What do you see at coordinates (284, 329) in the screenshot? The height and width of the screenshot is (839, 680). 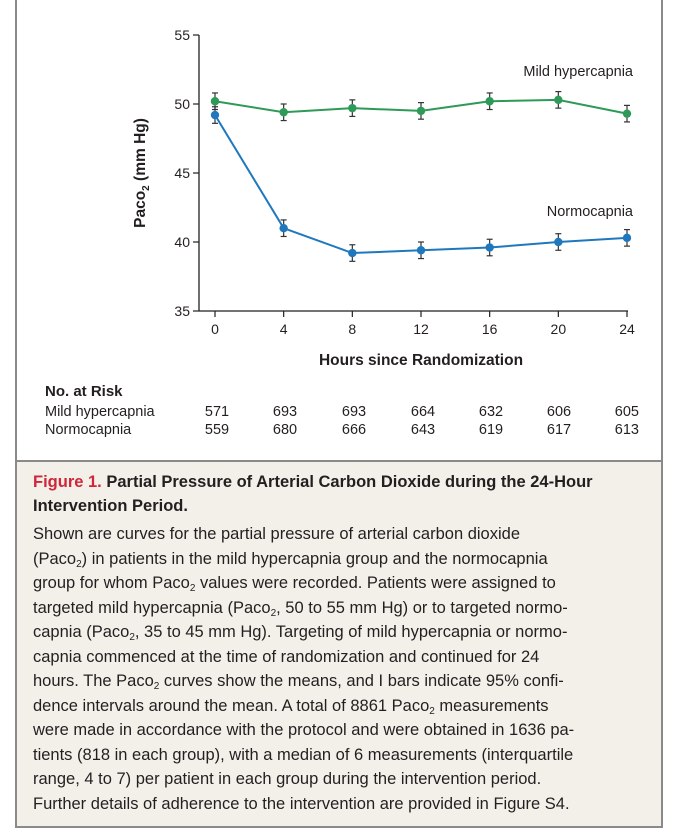 I see `x-tick-label: 4` at bounding box center [284, 329].